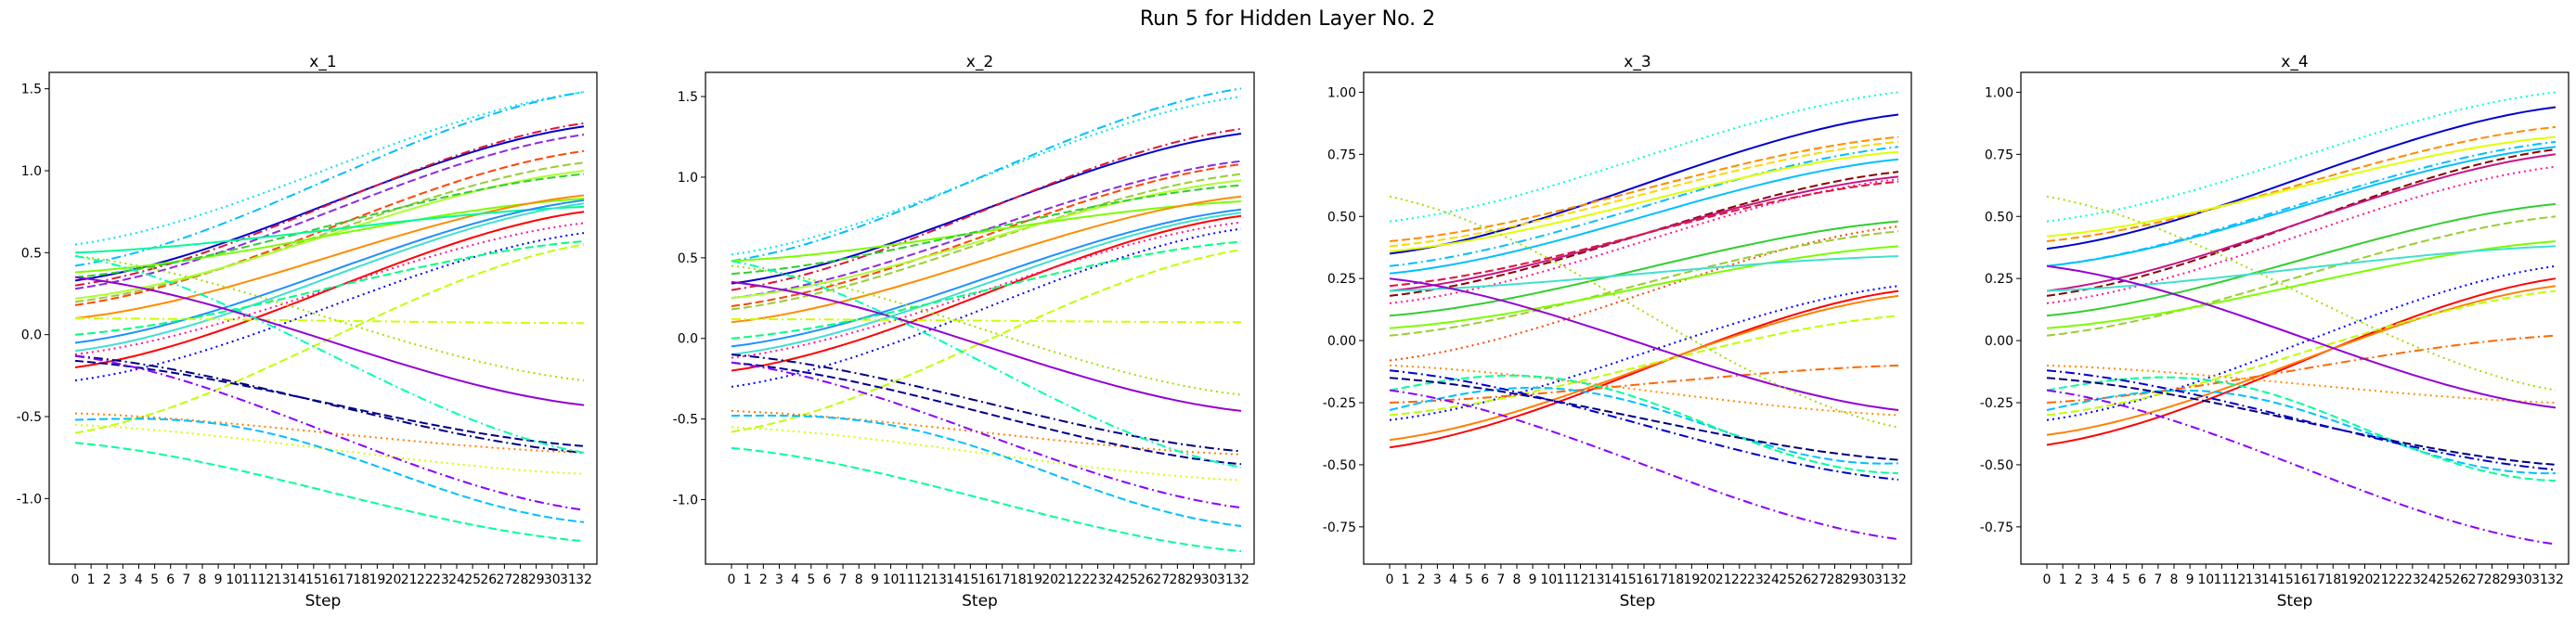 This screenshot has width=2576, height=617. Describe the element at coordinates (1339, 403) in the screenshot. I see `y-tick-label: -0.25` at that location.